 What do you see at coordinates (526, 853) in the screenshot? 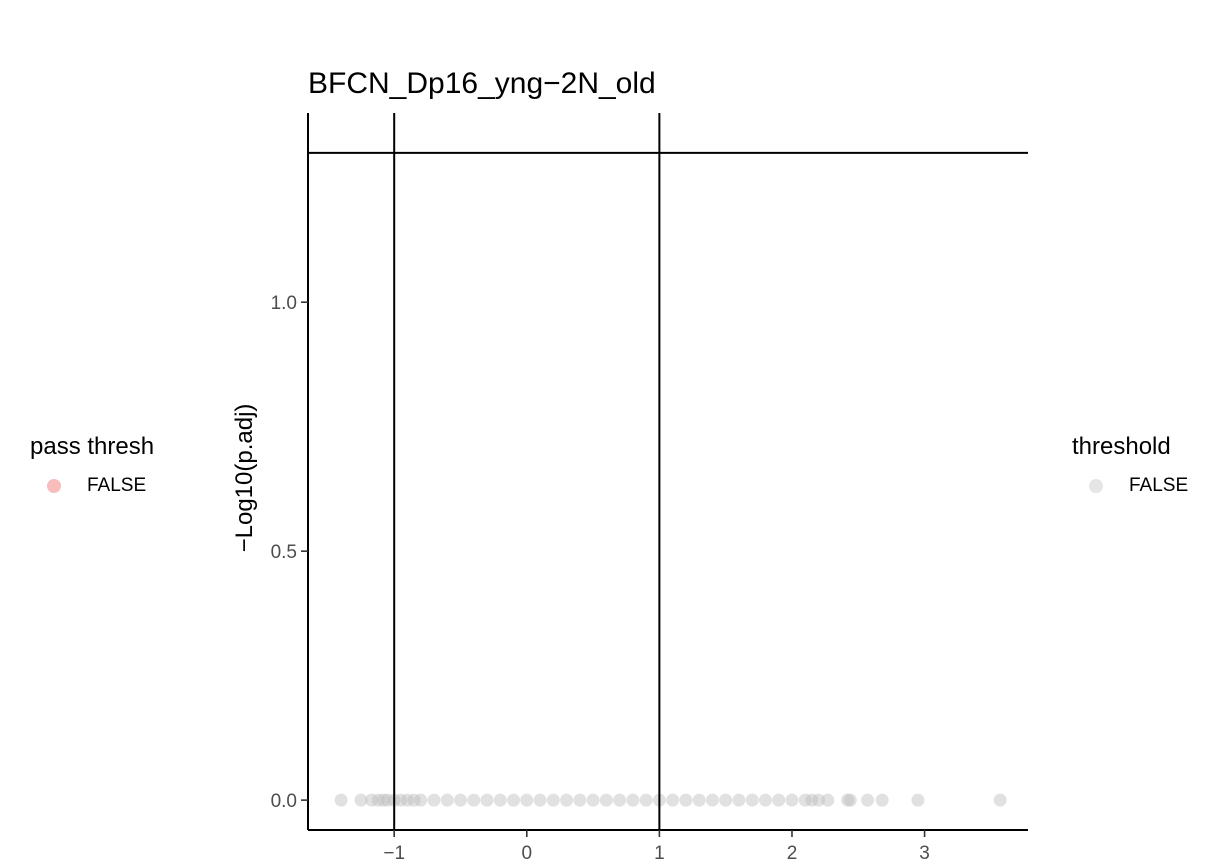
I see `x-tick-label: 0` at bounding box center [526, 853].